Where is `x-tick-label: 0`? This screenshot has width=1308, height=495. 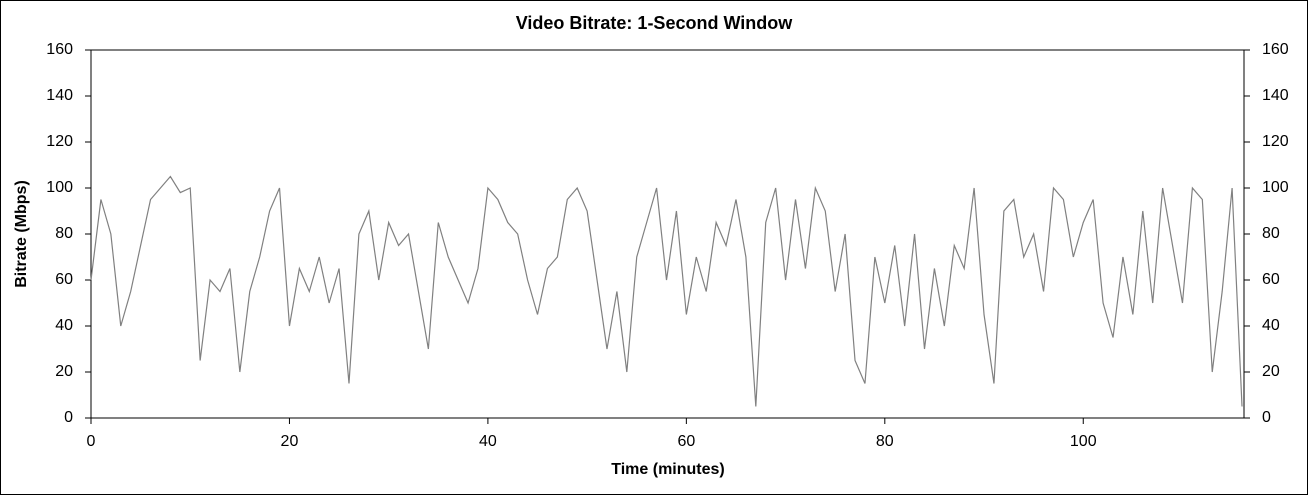
x-tick-label: 0 is located at coordinates (91, 441).